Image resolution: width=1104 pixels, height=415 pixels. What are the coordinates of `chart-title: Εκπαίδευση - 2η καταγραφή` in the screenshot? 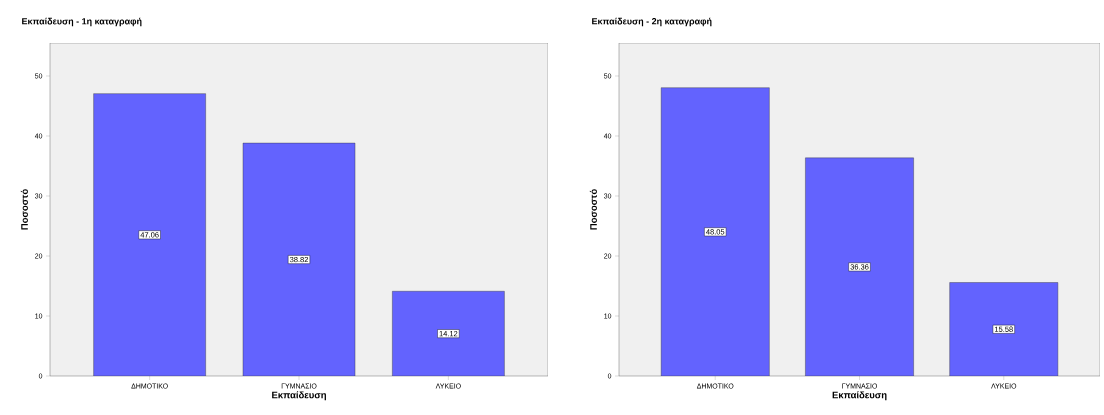 It's located at (652, 22).